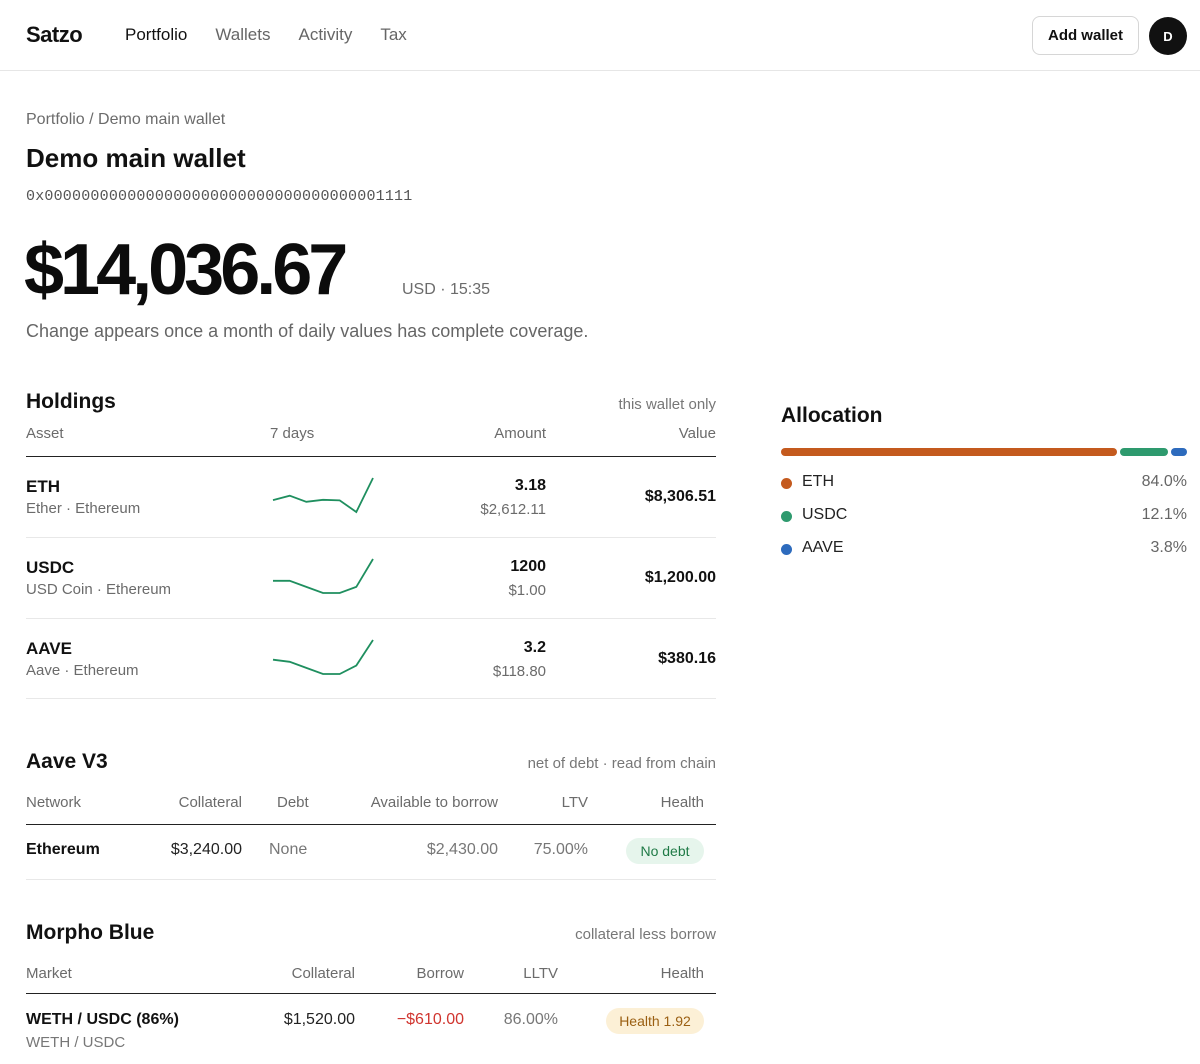  Describe the element at coordinates (680, 577) in the screenshot. I see `asset-value: $1,200.00` at that location.